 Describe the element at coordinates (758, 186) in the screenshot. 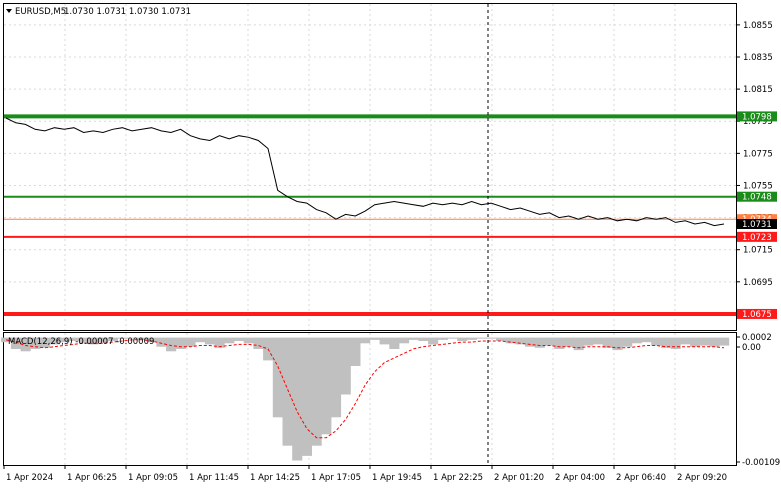

I see `y-tick-label: 1.0755` at that location.